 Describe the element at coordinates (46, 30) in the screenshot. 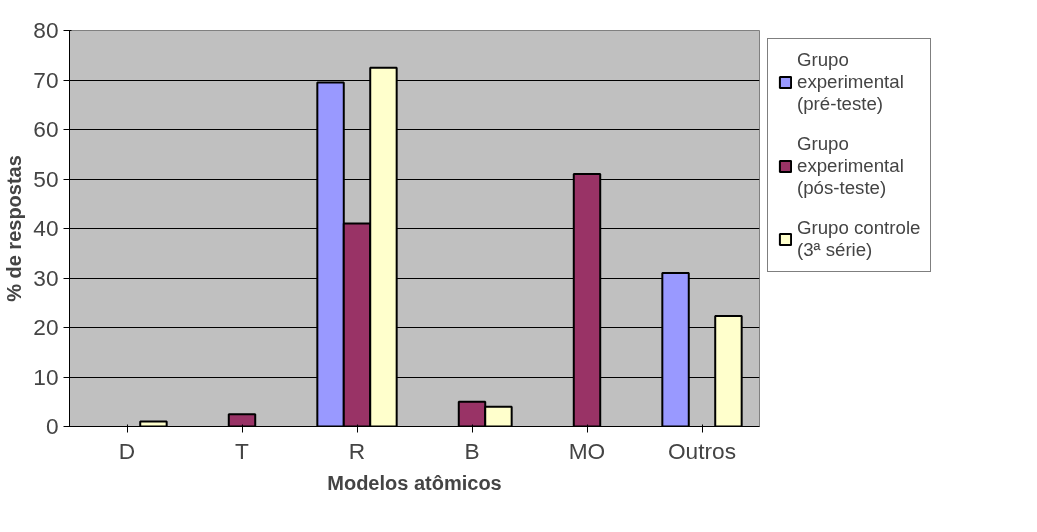

I see `y-tick-label: 80` at that location.